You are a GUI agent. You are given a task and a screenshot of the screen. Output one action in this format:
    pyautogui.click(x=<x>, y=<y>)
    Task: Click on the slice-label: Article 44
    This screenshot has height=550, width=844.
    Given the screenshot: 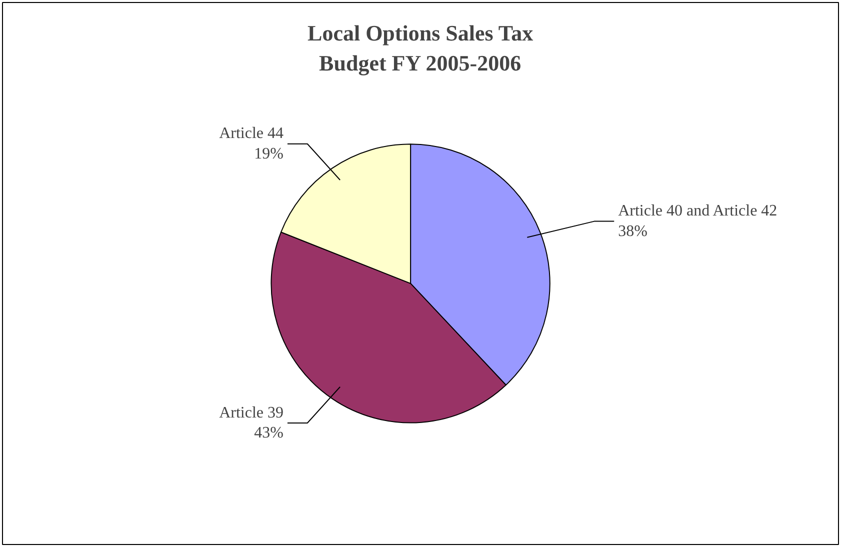 What is the action you would take?
    pyautogui.click(x=251, y=133)
    